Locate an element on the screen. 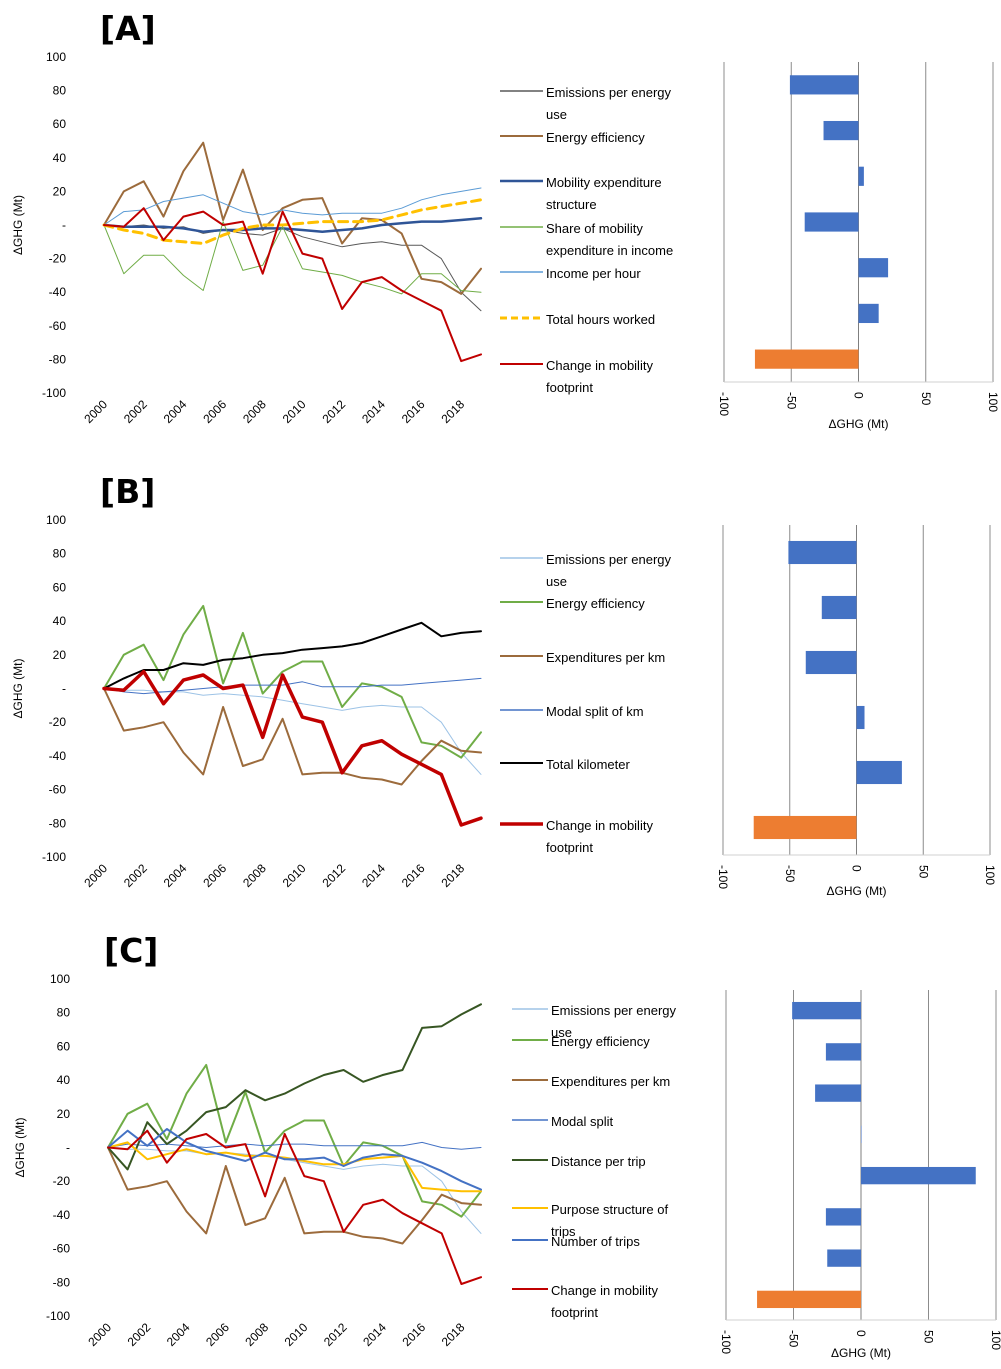 The image size is (1001, 1369). legend-label: Purpose structure of is located at coordinates (609, 1209).